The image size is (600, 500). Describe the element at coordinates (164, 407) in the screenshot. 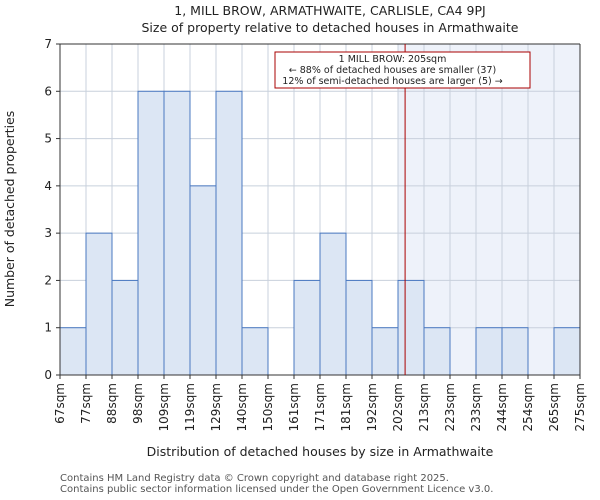

I see `x-tick-label: 109sqm` at that location.